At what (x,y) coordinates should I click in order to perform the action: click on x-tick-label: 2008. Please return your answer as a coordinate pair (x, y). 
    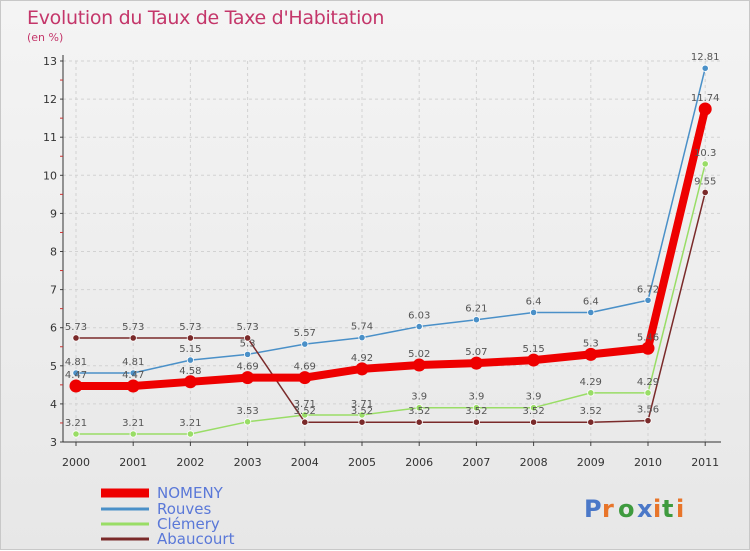
    Looking at the image, I should click on (534, 462).